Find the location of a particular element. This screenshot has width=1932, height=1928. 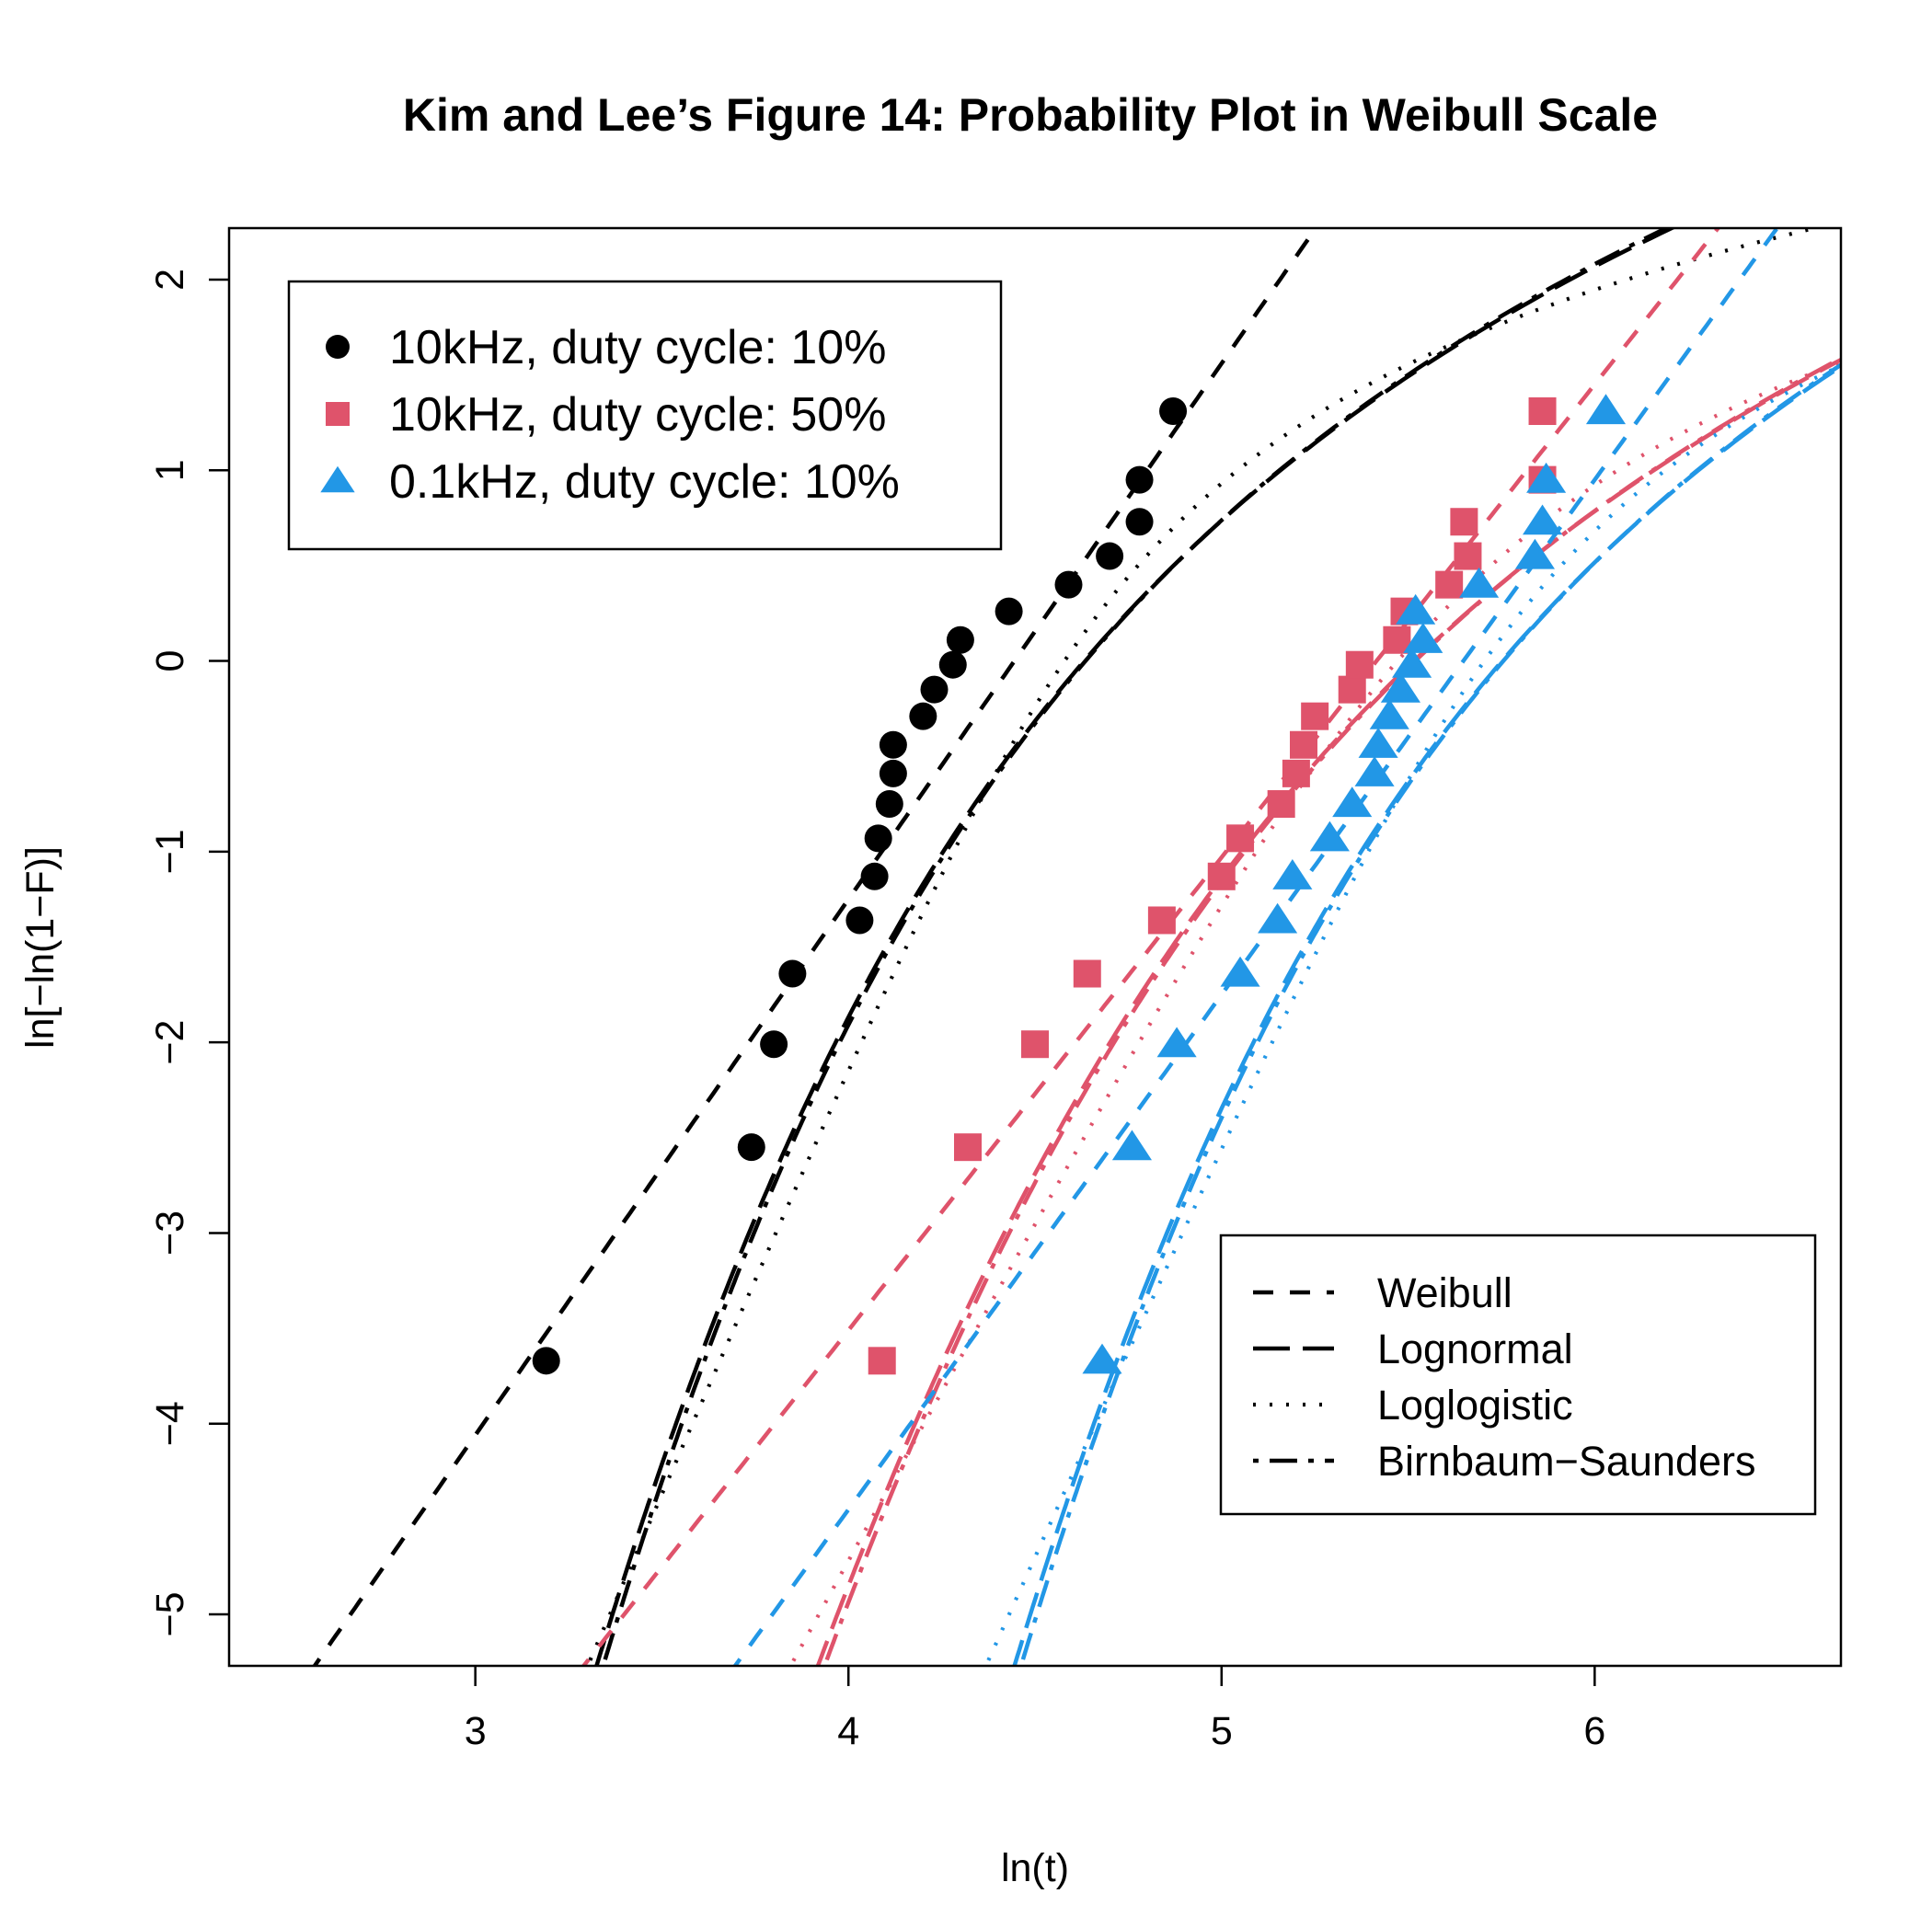

legend-series-box is located at coordinates (645, 415).